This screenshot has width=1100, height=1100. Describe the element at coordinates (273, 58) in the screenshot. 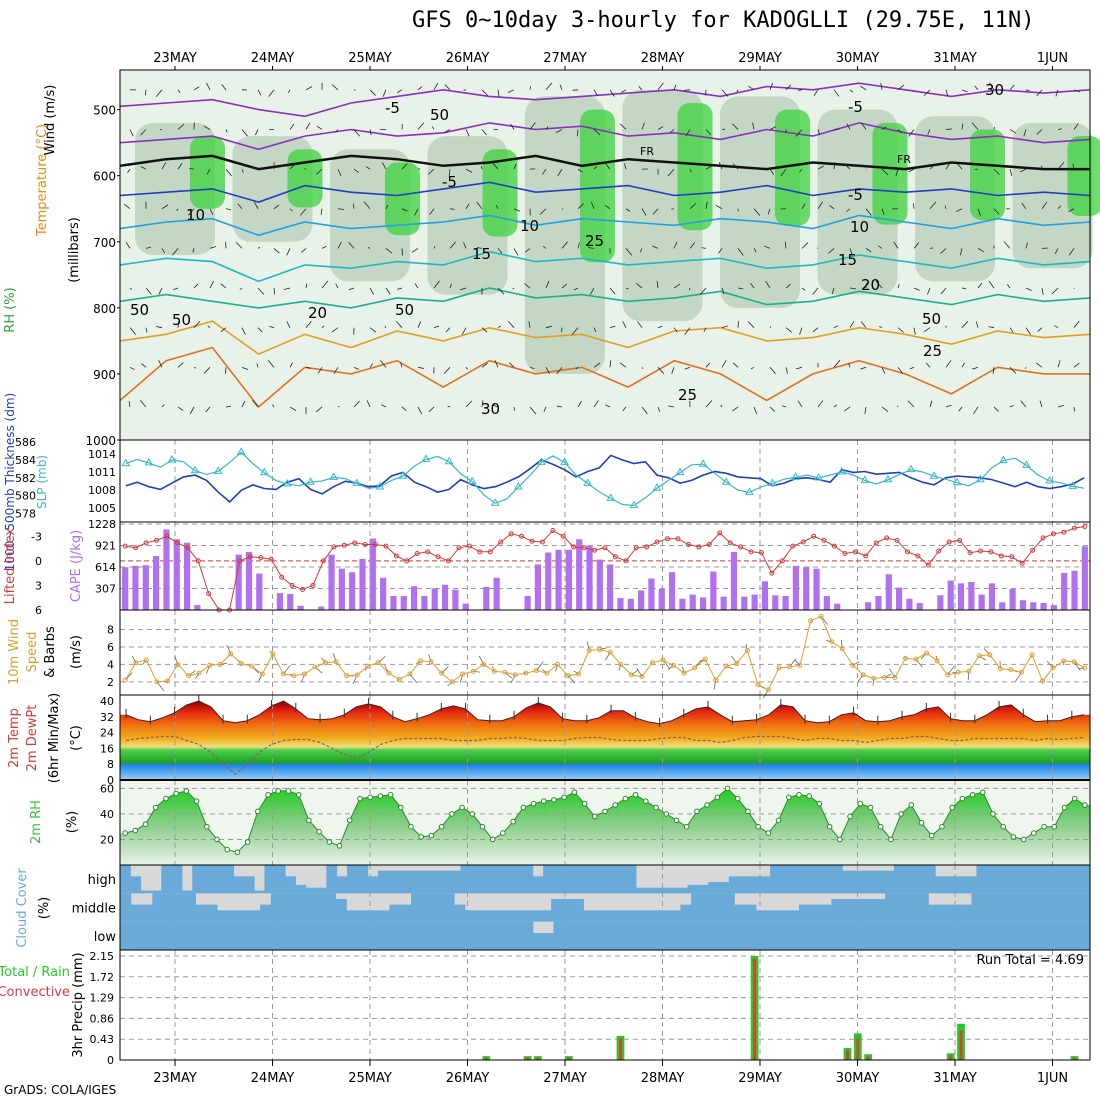

I see `x-tick-label-top: 24MAY` at that location.